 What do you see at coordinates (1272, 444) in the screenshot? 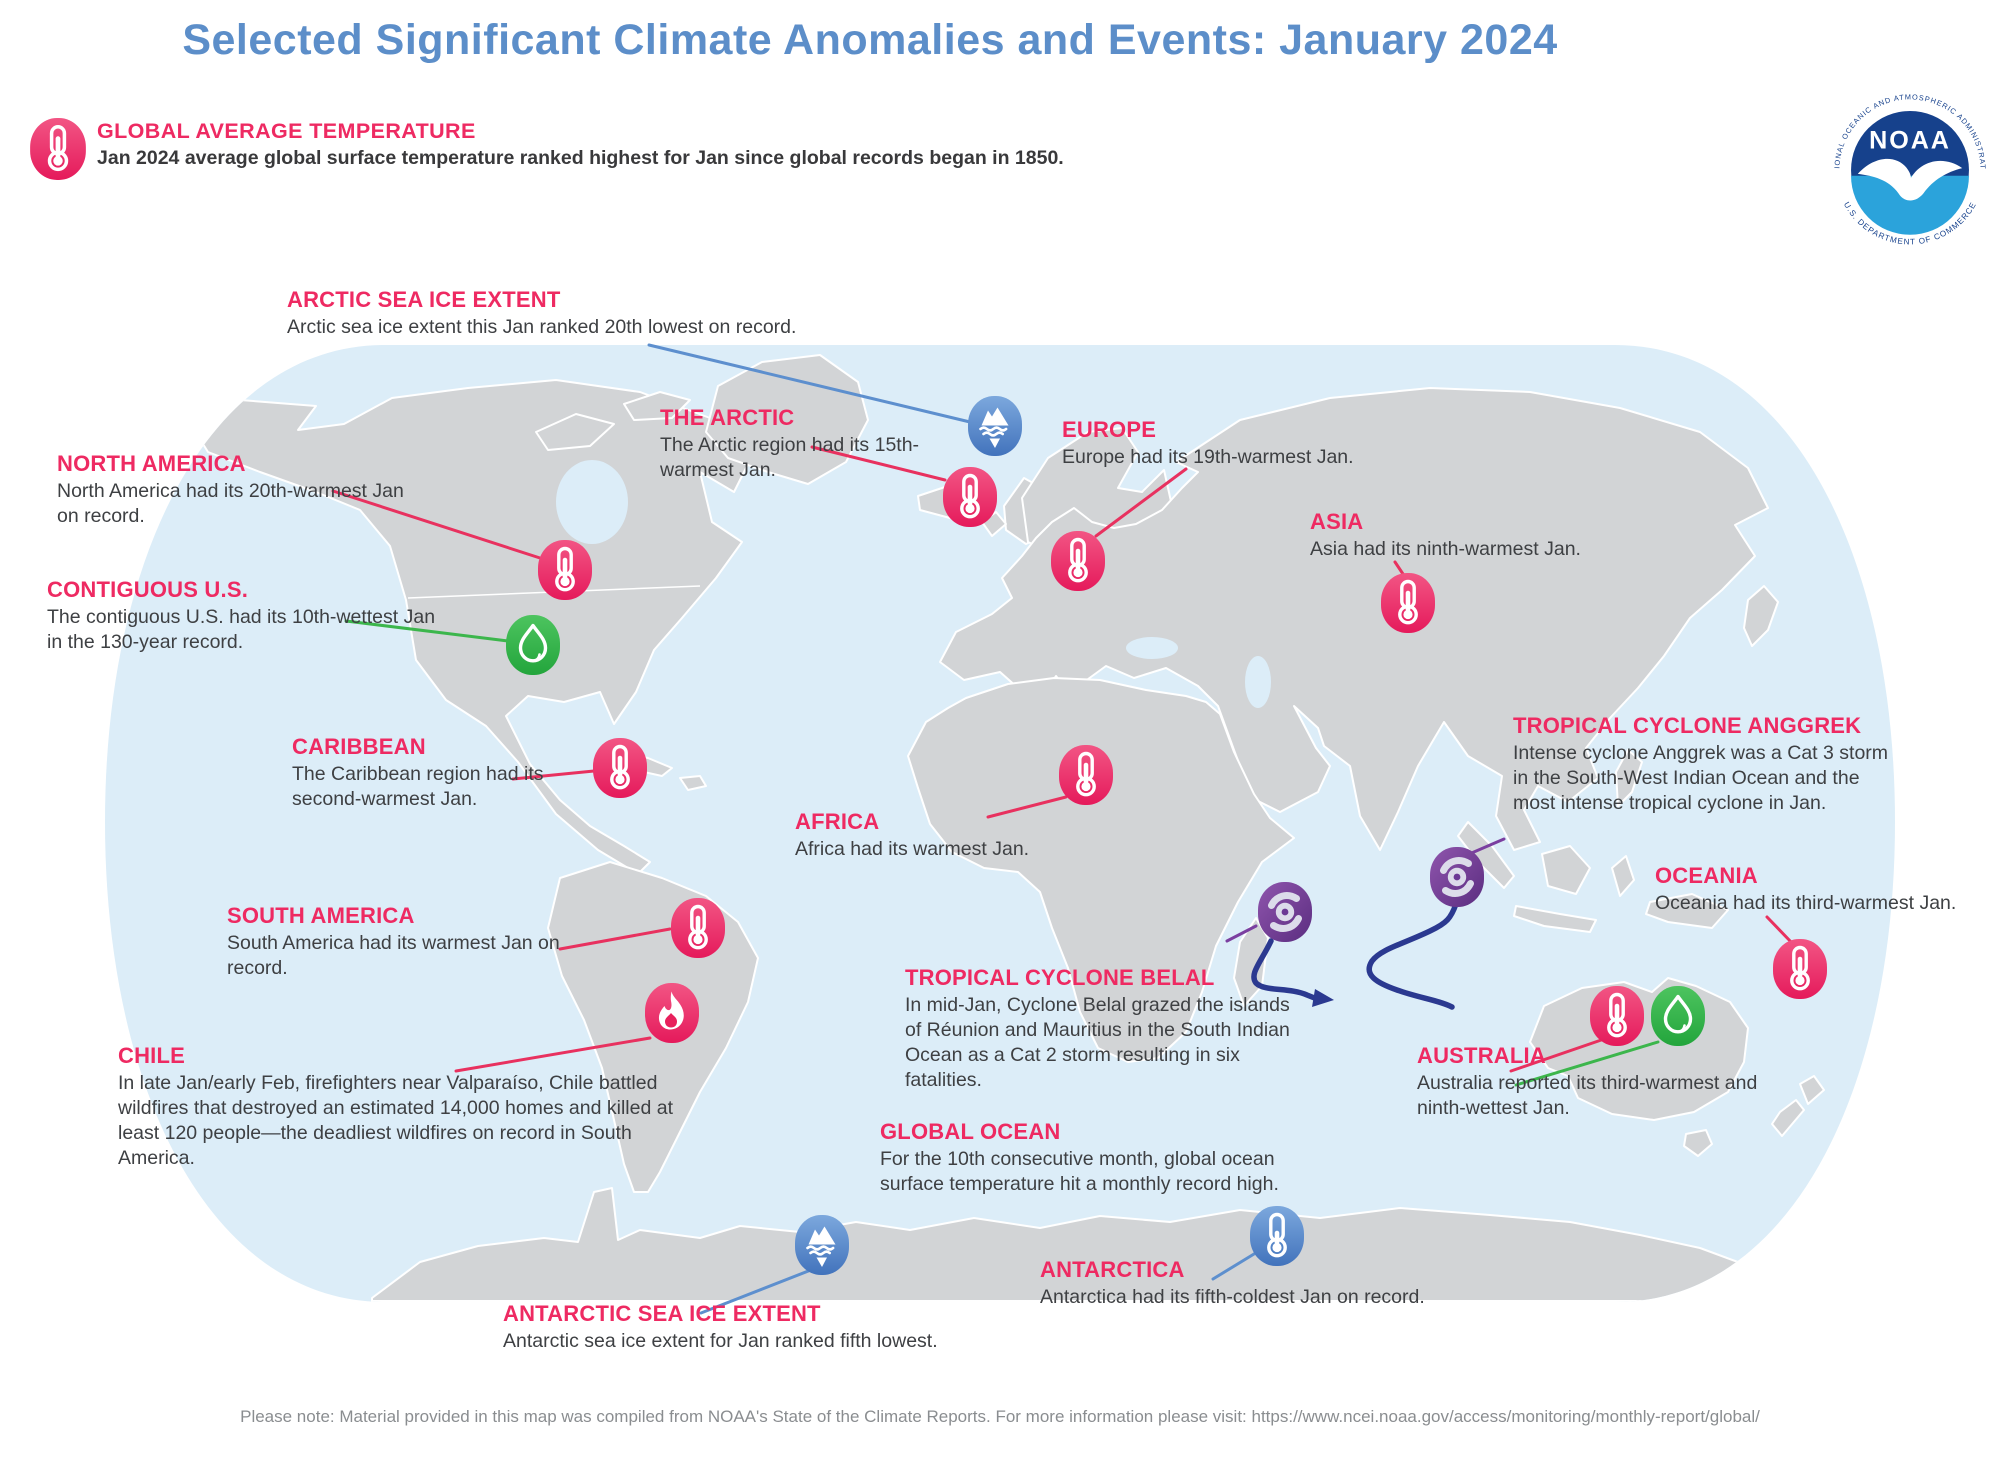
I see `annotation-europe: EUROPE Europe had its 19th-warmest Jan.` at bounding box center [1272, 444].